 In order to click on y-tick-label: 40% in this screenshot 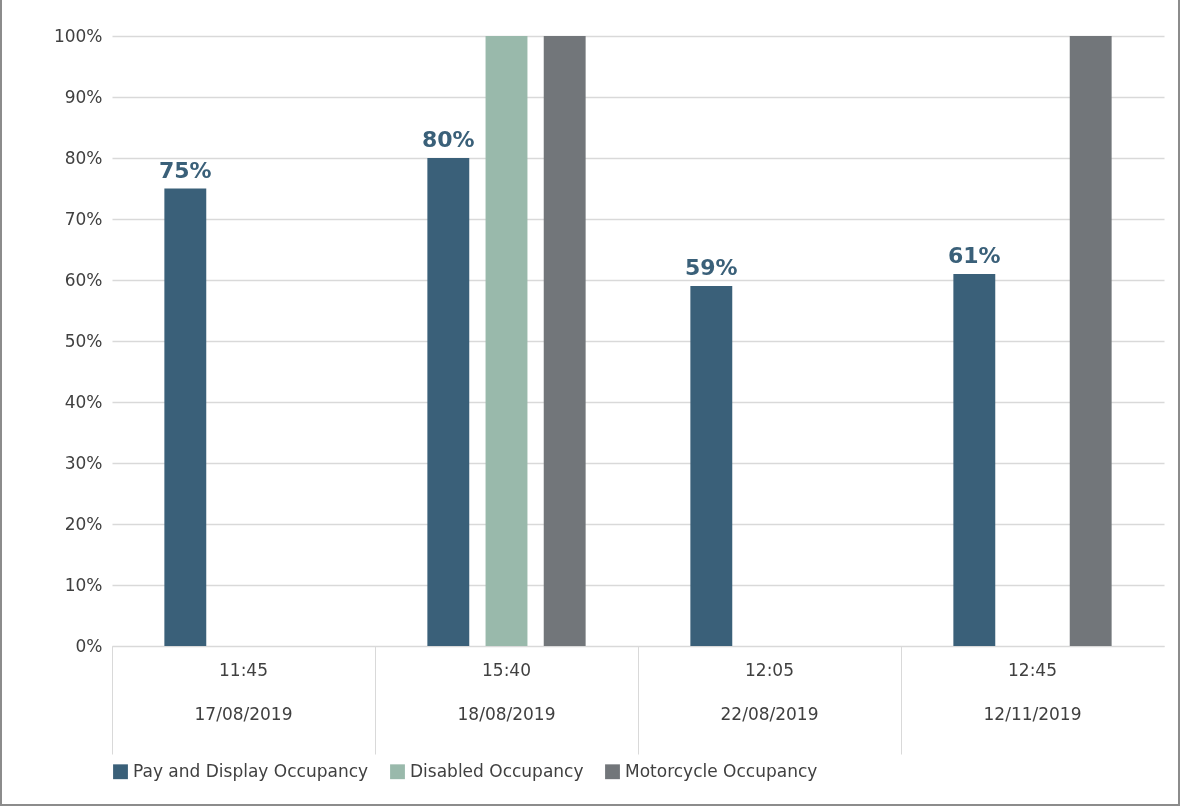, I will do `click(83, 401)`.